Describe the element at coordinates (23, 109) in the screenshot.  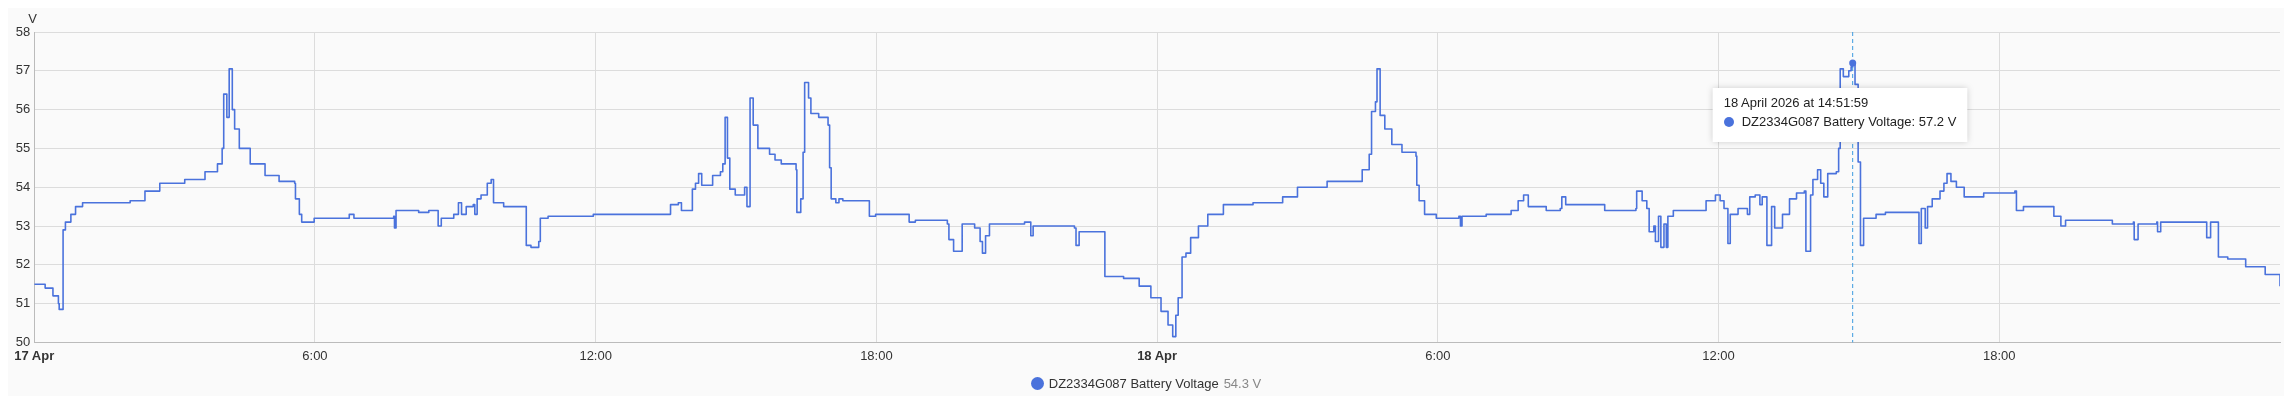
I see `y-tick-label: 56` at that location.